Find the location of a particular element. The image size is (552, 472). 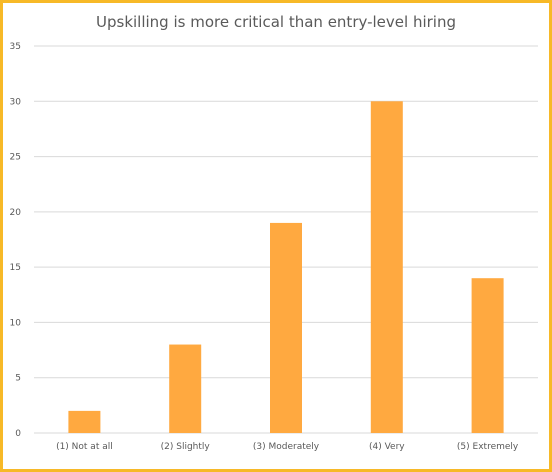

y-tick-label: 0 is located at coordinates (18, 434).